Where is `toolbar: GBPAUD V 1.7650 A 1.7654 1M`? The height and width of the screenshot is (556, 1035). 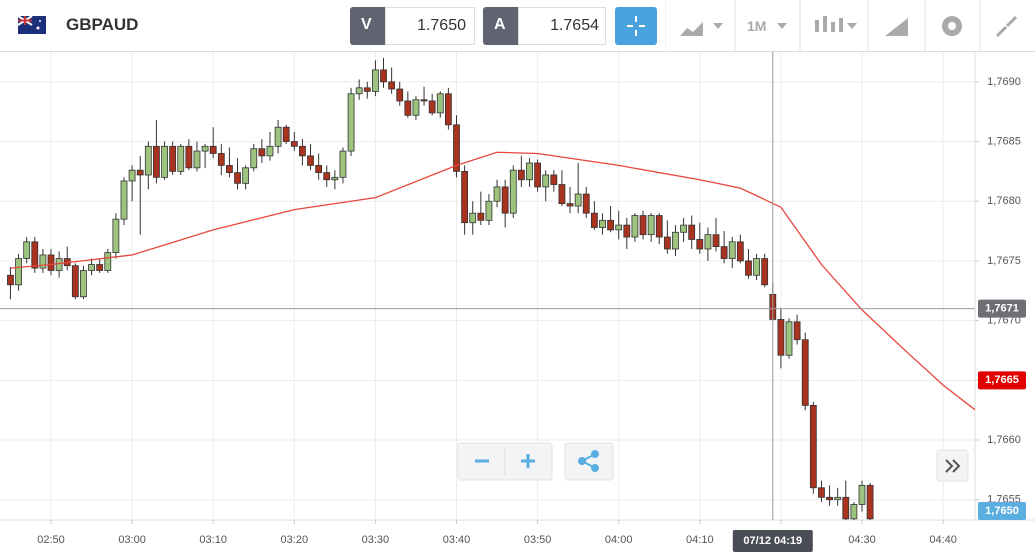
toolbar: GBPAUD V 1.7650 A 1.7654 1M is located at coordinates (517, 26).